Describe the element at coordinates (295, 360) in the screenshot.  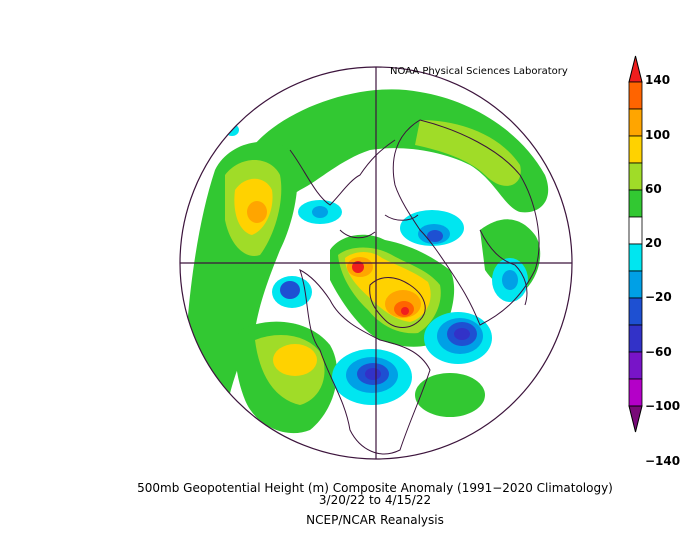
I see `anomaly-yellow-westcoast` at that location.